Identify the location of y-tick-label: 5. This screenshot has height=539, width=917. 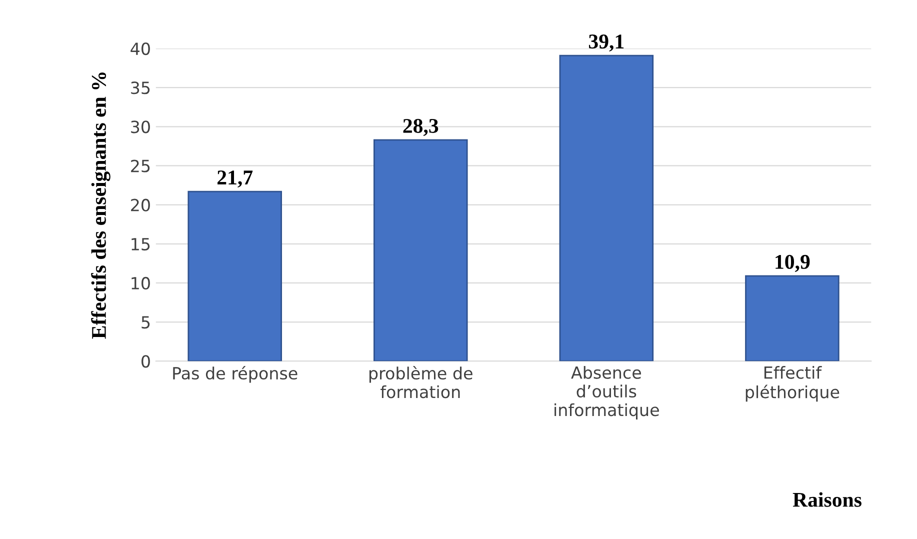
(146, 322).